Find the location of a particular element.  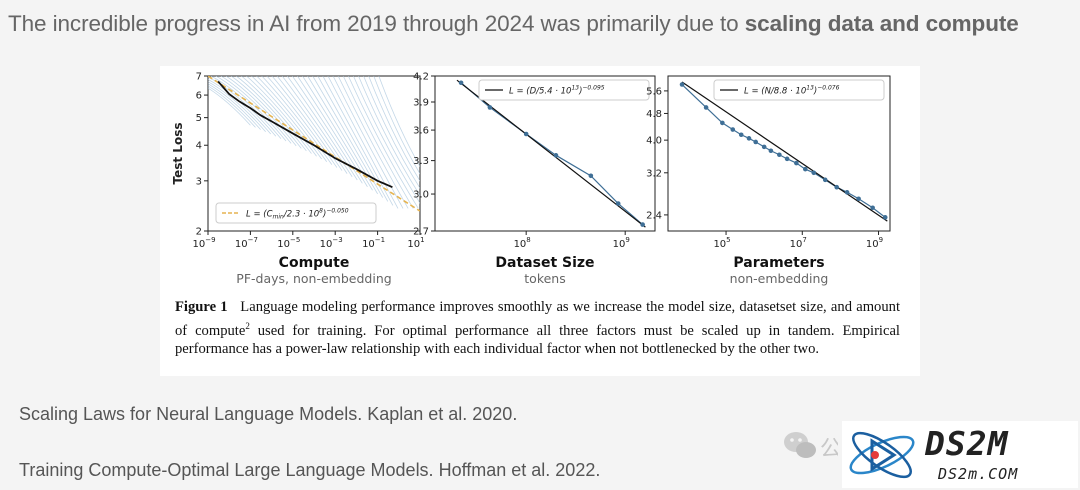

y-tick-label: 4.0 is located at coordinates (654, 141).